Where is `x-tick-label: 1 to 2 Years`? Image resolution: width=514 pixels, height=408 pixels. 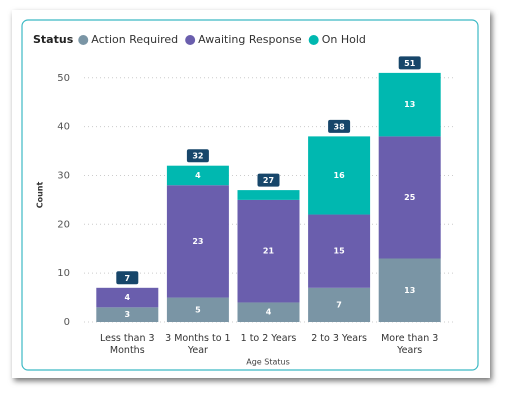
x-tick-label: 1 to 2 Years is located at coordinates (268, 338).